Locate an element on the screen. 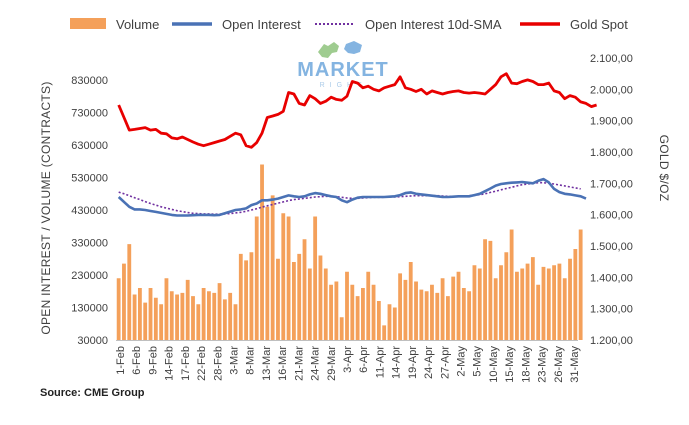  x-tick-label: 26-May is located at coordinates (559, 364).